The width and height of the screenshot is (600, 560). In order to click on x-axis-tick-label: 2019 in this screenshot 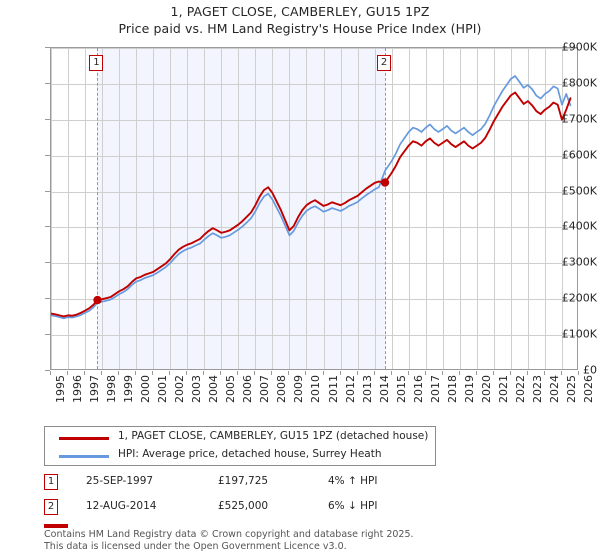, I will do `click(469, 389)`.